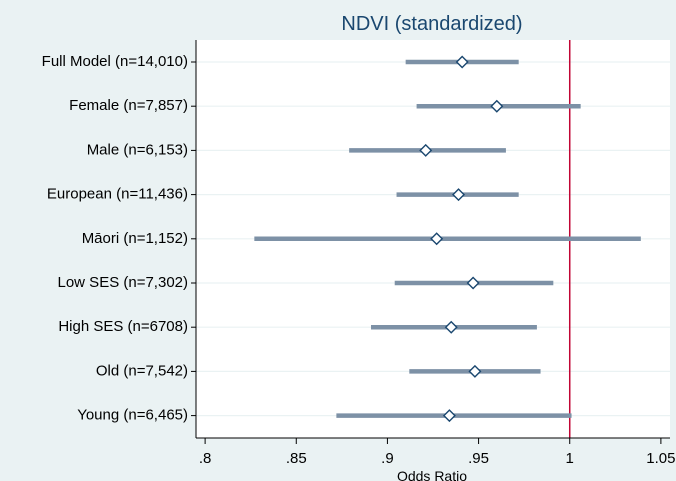 This screenshot has width=676, height=481. I want to click on point-estimates, so click(461, 239).